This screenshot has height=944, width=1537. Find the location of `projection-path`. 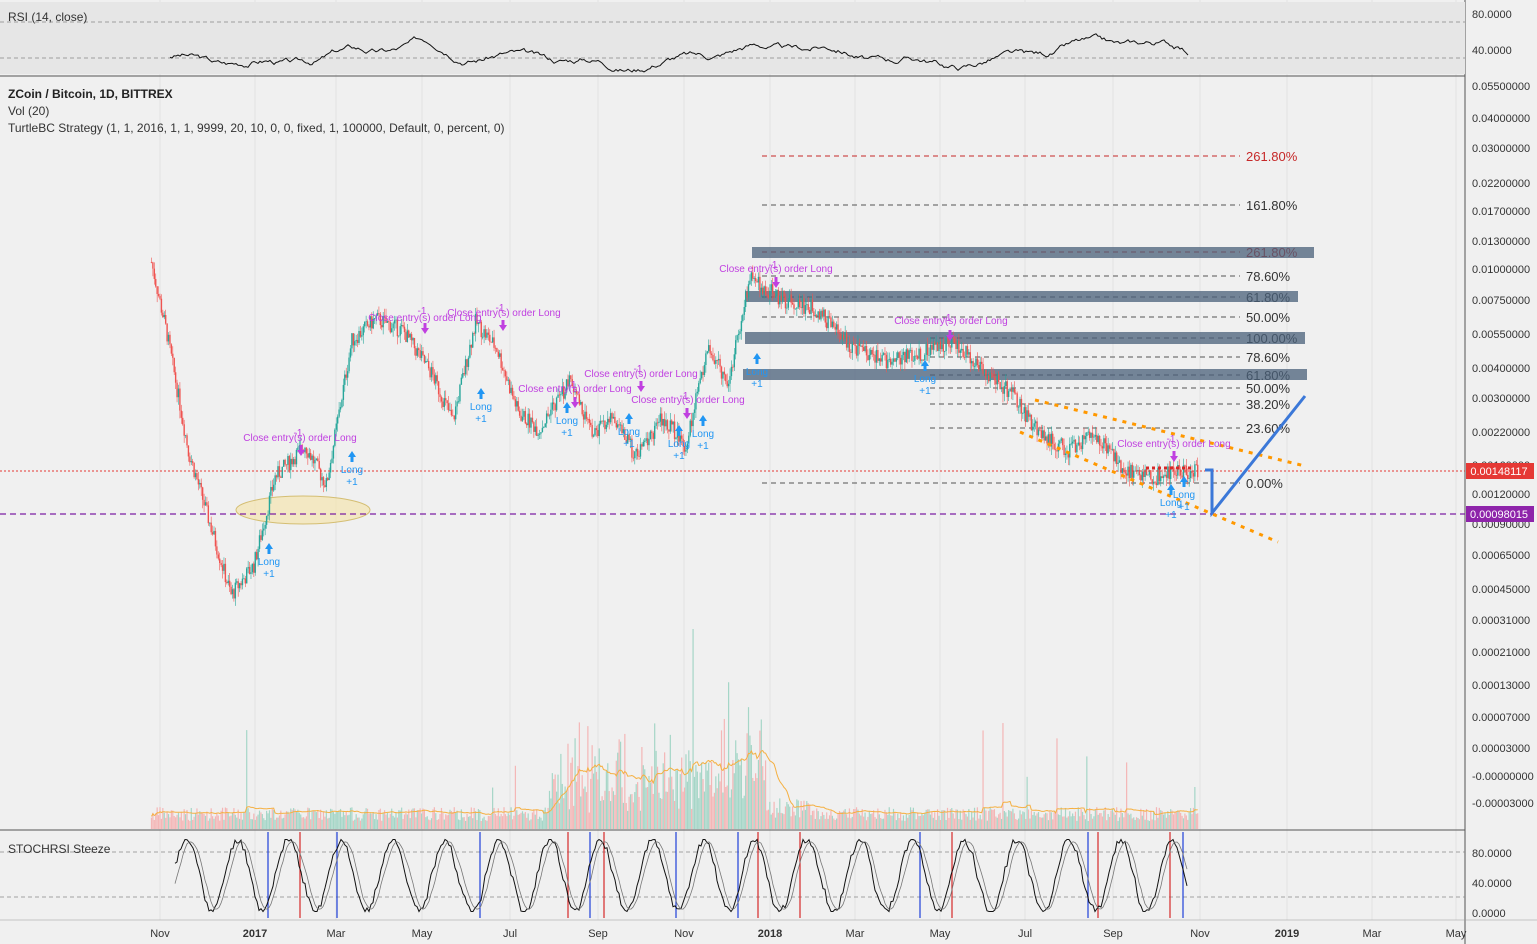

projection-path is located at coordinates (1256, 456).